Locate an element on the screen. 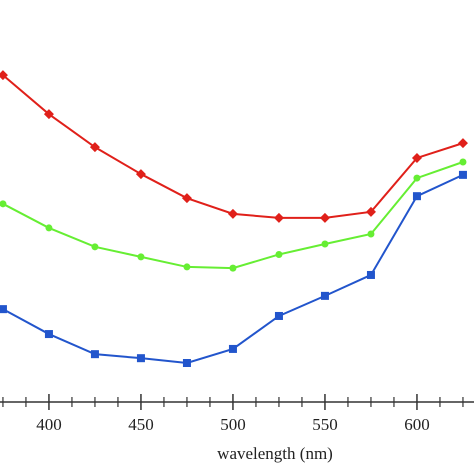 Image resolution: width=474 pixels, height=474 pixels. x-tick-label: 600 is located at coordinates (417, 424).